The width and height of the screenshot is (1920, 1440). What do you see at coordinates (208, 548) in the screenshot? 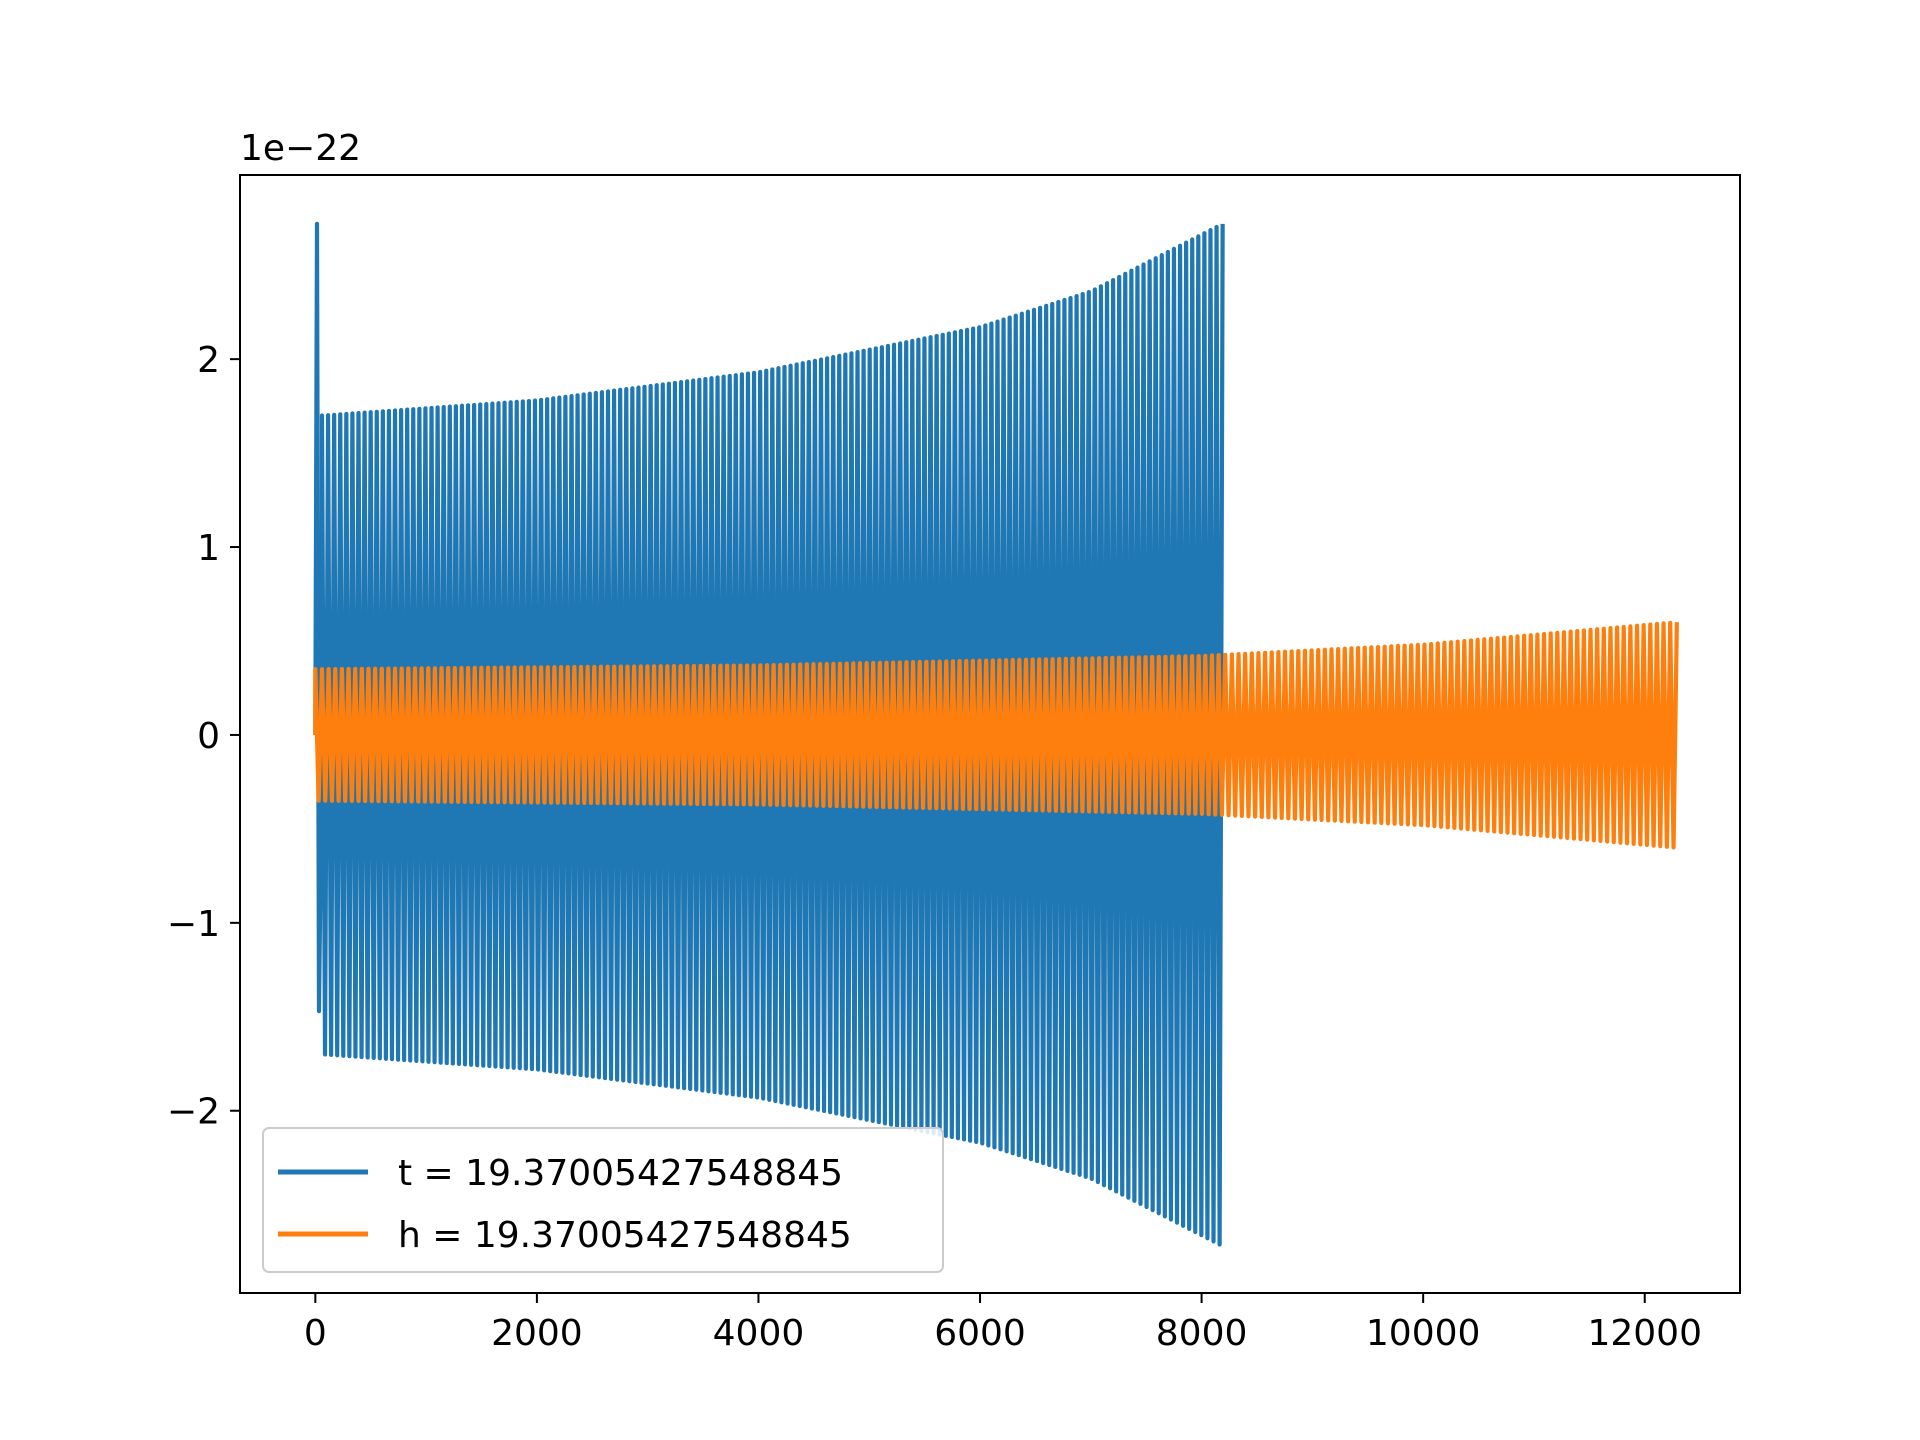
I see `y-tick-label: 1` at bounding box center [208, 548].